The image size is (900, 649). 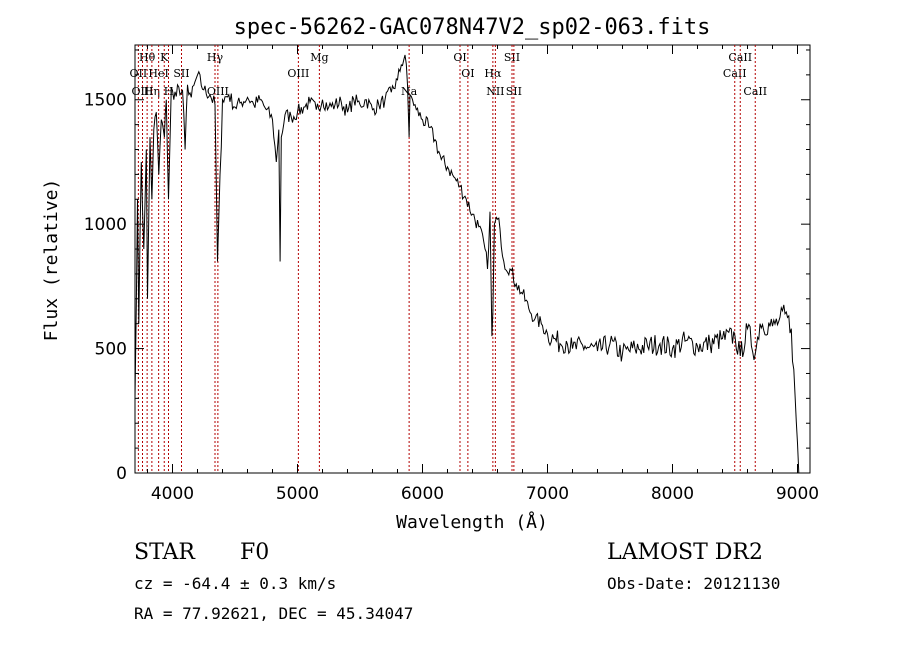 I want to click on x-axis-label: Wavelength (Å), so click(x=472, y=522).